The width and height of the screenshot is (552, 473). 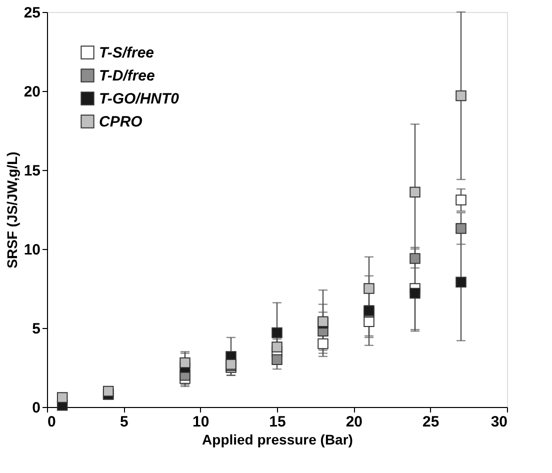 What do you see at coordinates (12, 210) in the screenshot?
I see `y-axis-title: SRSF (JS/JW,g/L)` at bounding box center [12, 210].